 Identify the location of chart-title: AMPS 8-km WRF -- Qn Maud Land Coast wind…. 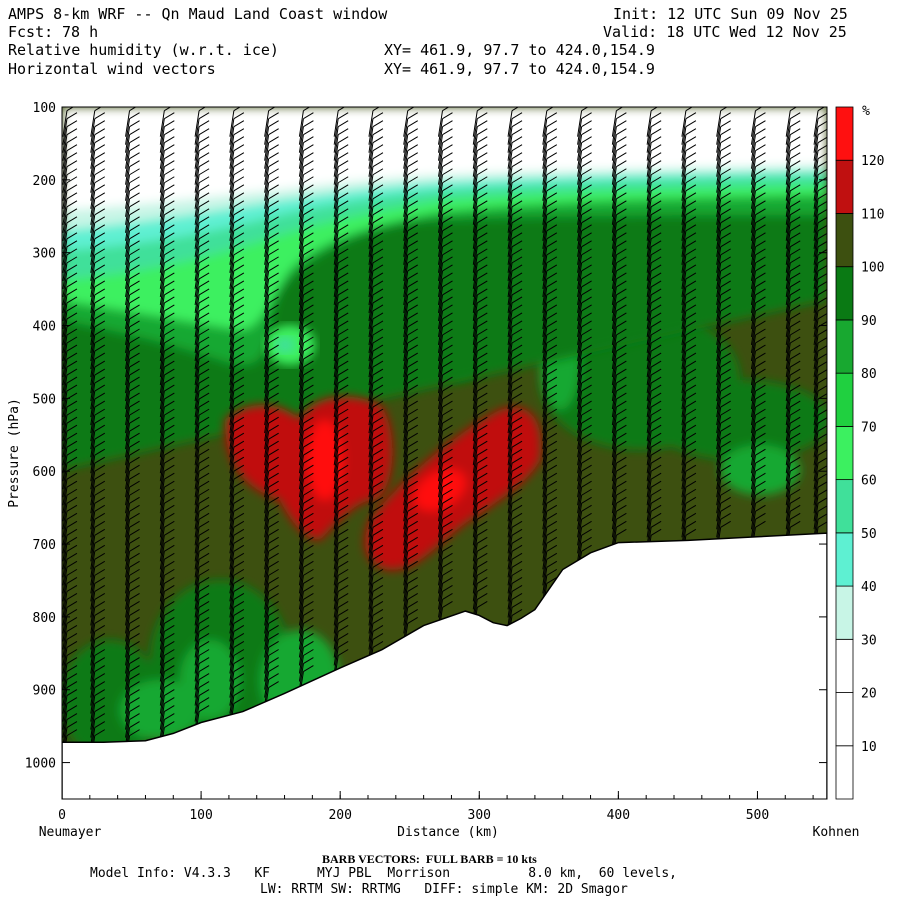
(198, 14).